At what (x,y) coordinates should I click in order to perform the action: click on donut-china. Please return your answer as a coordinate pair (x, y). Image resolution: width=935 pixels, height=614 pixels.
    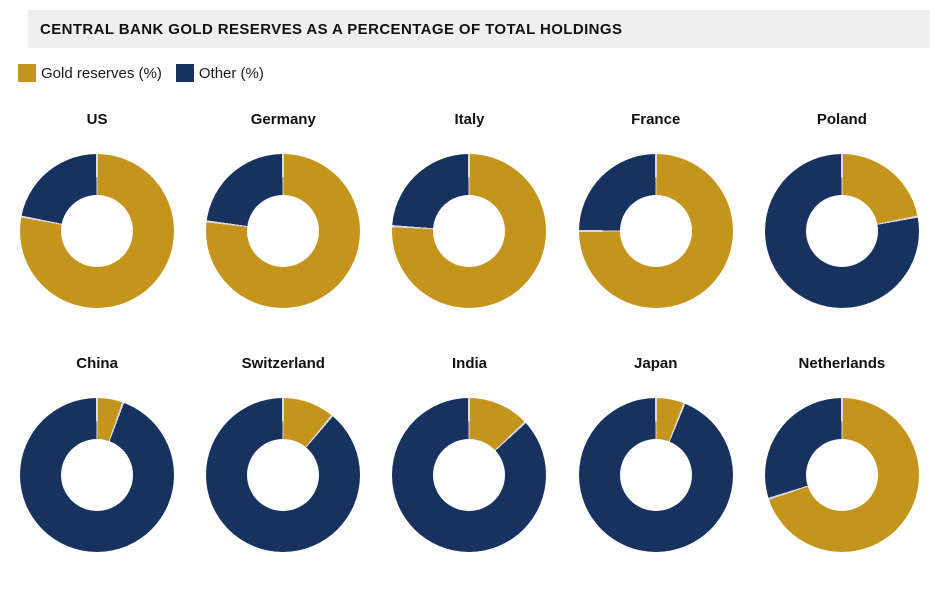
    Looking at the image, I should click on (97, 475).